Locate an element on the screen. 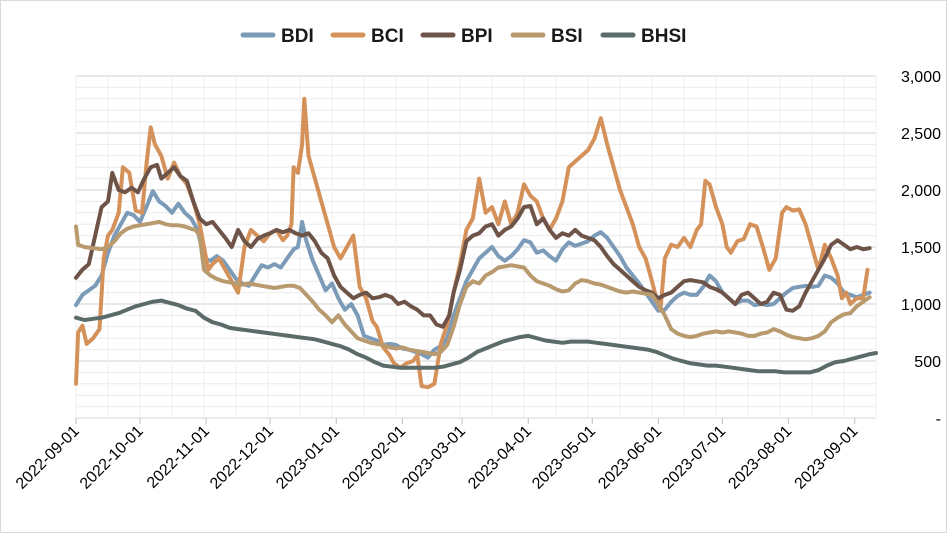 This screenshot has width=947, height=534. x-tick-label: 2022-12-01 is located at coordinates (242, 458).